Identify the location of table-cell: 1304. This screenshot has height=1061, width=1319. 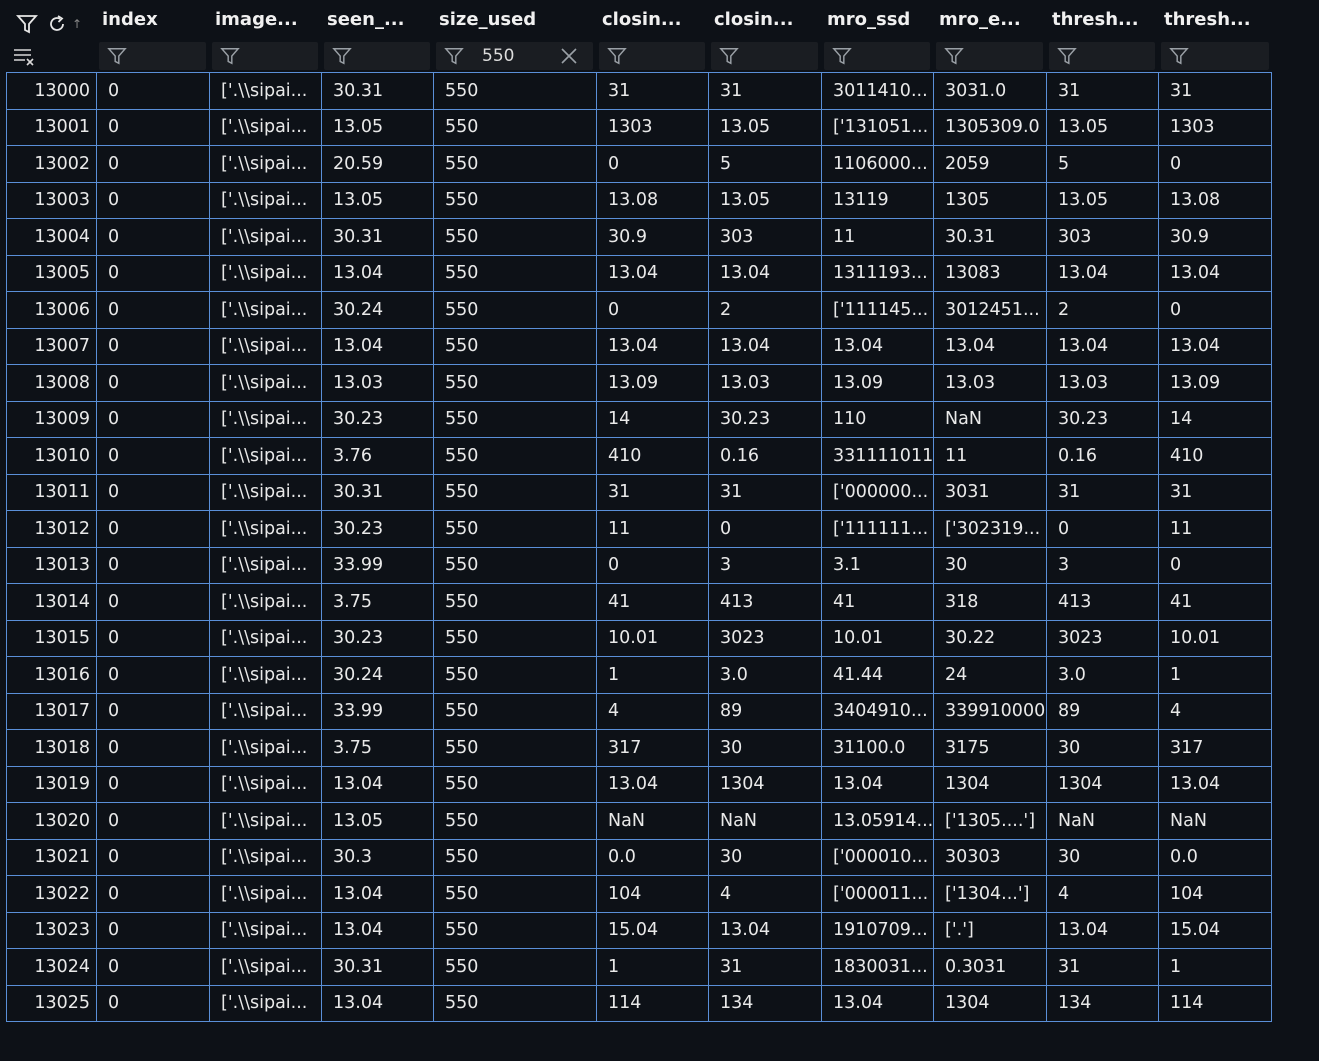
(764, 784).